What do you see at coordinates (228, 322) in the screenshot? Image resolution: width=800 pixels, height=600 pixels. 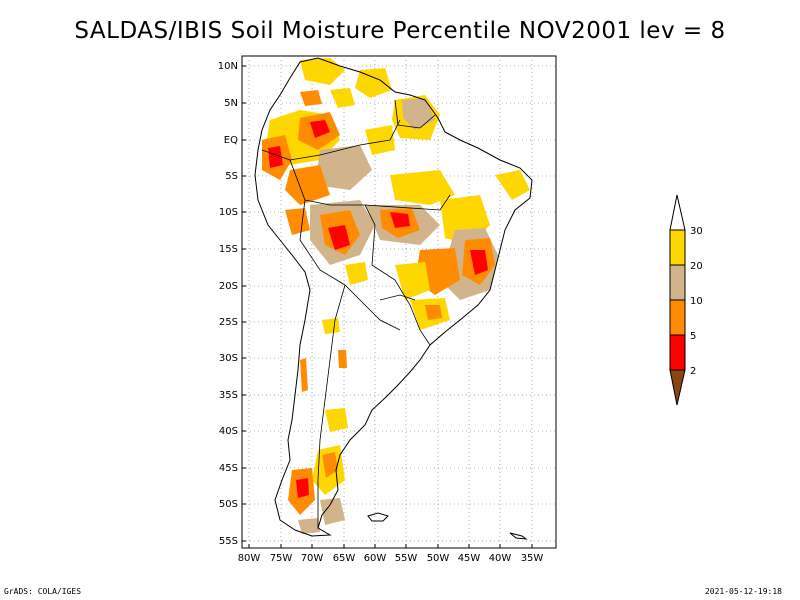 I see `lat-tick-label: 25S` at bounding box center [228, 322].